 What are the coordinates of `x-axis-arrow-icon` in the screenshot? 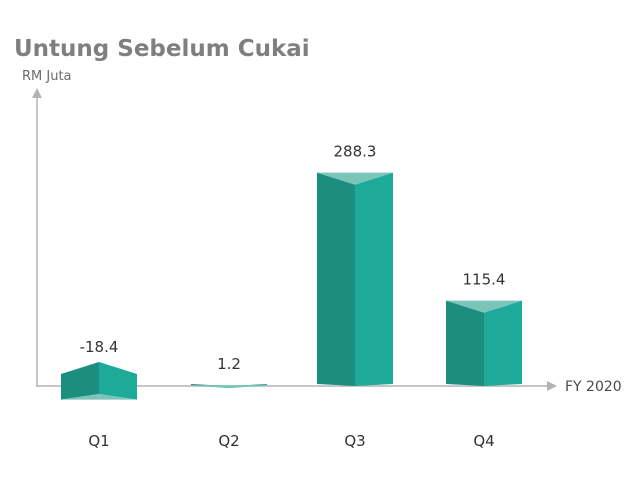 It's located at (552, 386).